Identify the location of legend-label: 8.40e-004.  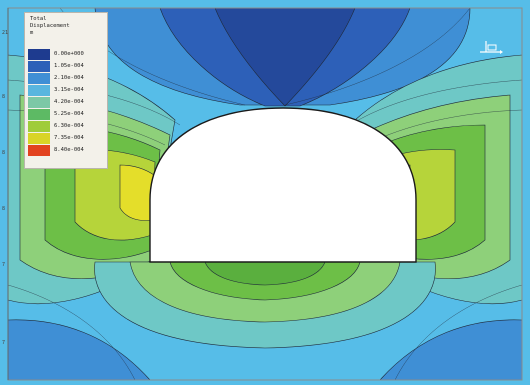
(69, 150).